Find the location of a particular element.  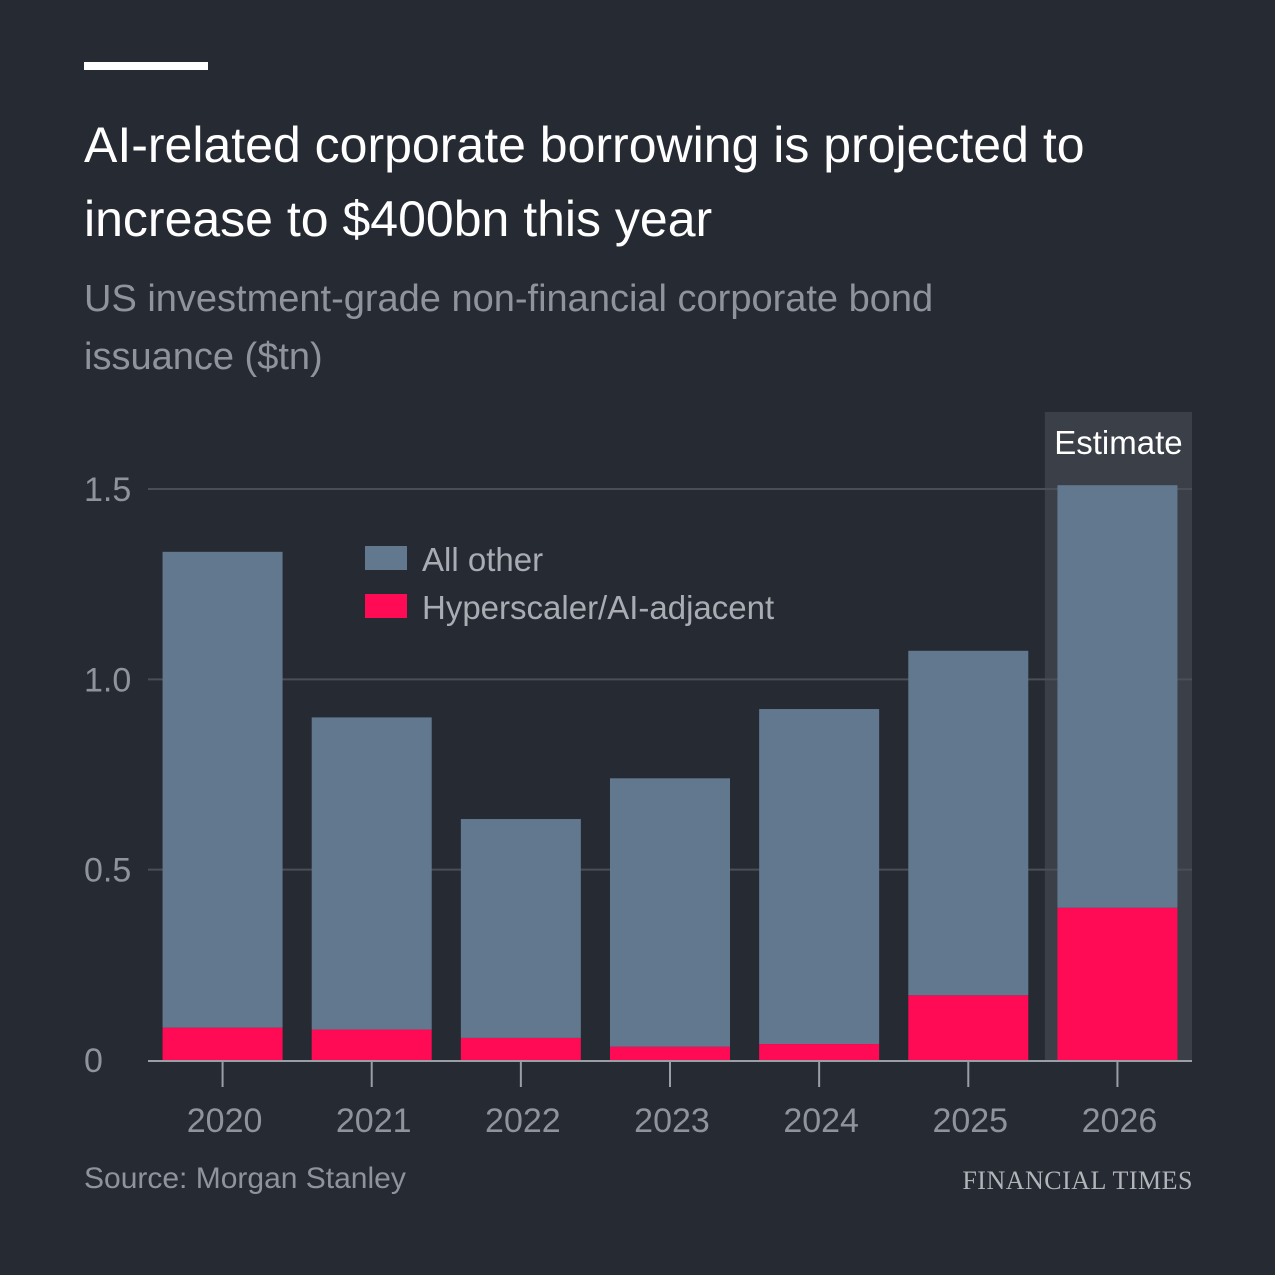

bar-ai-2025 is located at coordinates (968, 1027).